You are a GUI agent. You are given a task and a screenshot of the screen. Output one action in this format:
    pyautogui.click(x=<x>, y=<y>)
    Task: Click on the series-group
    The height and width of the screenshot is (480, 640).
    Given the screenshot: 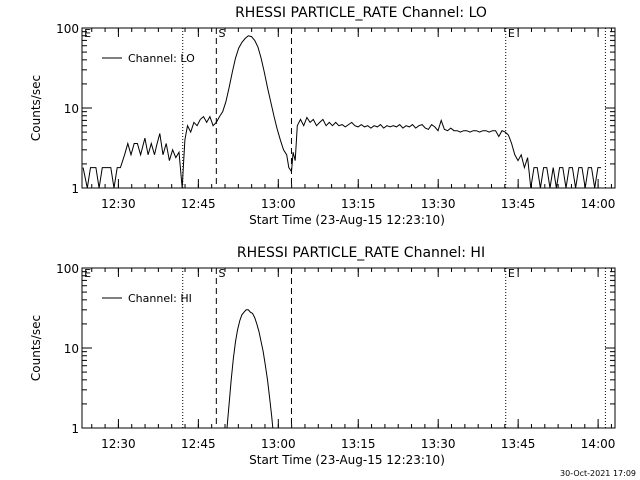 What is the action you would take?
    pyautogui.click(x=250, y=369)
    